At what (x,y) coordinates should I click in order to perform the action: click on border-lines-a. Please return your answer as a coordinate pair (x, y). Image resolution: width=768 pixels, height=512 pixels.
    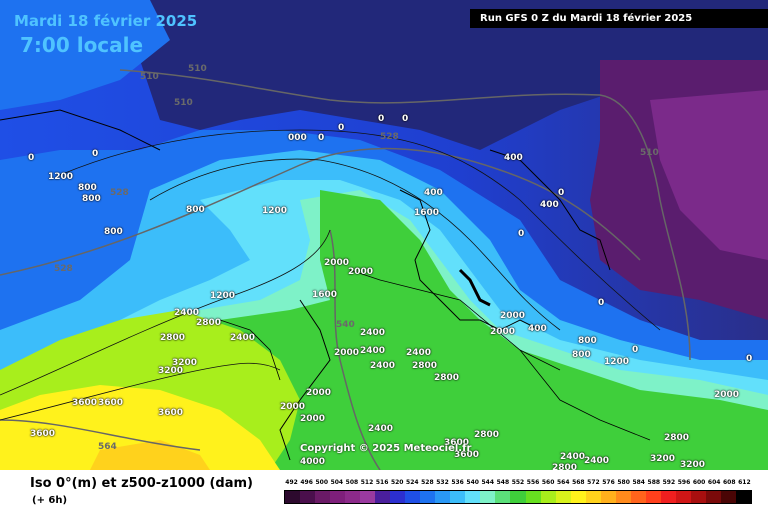
    Looking at the image, I should click on (250, 350).